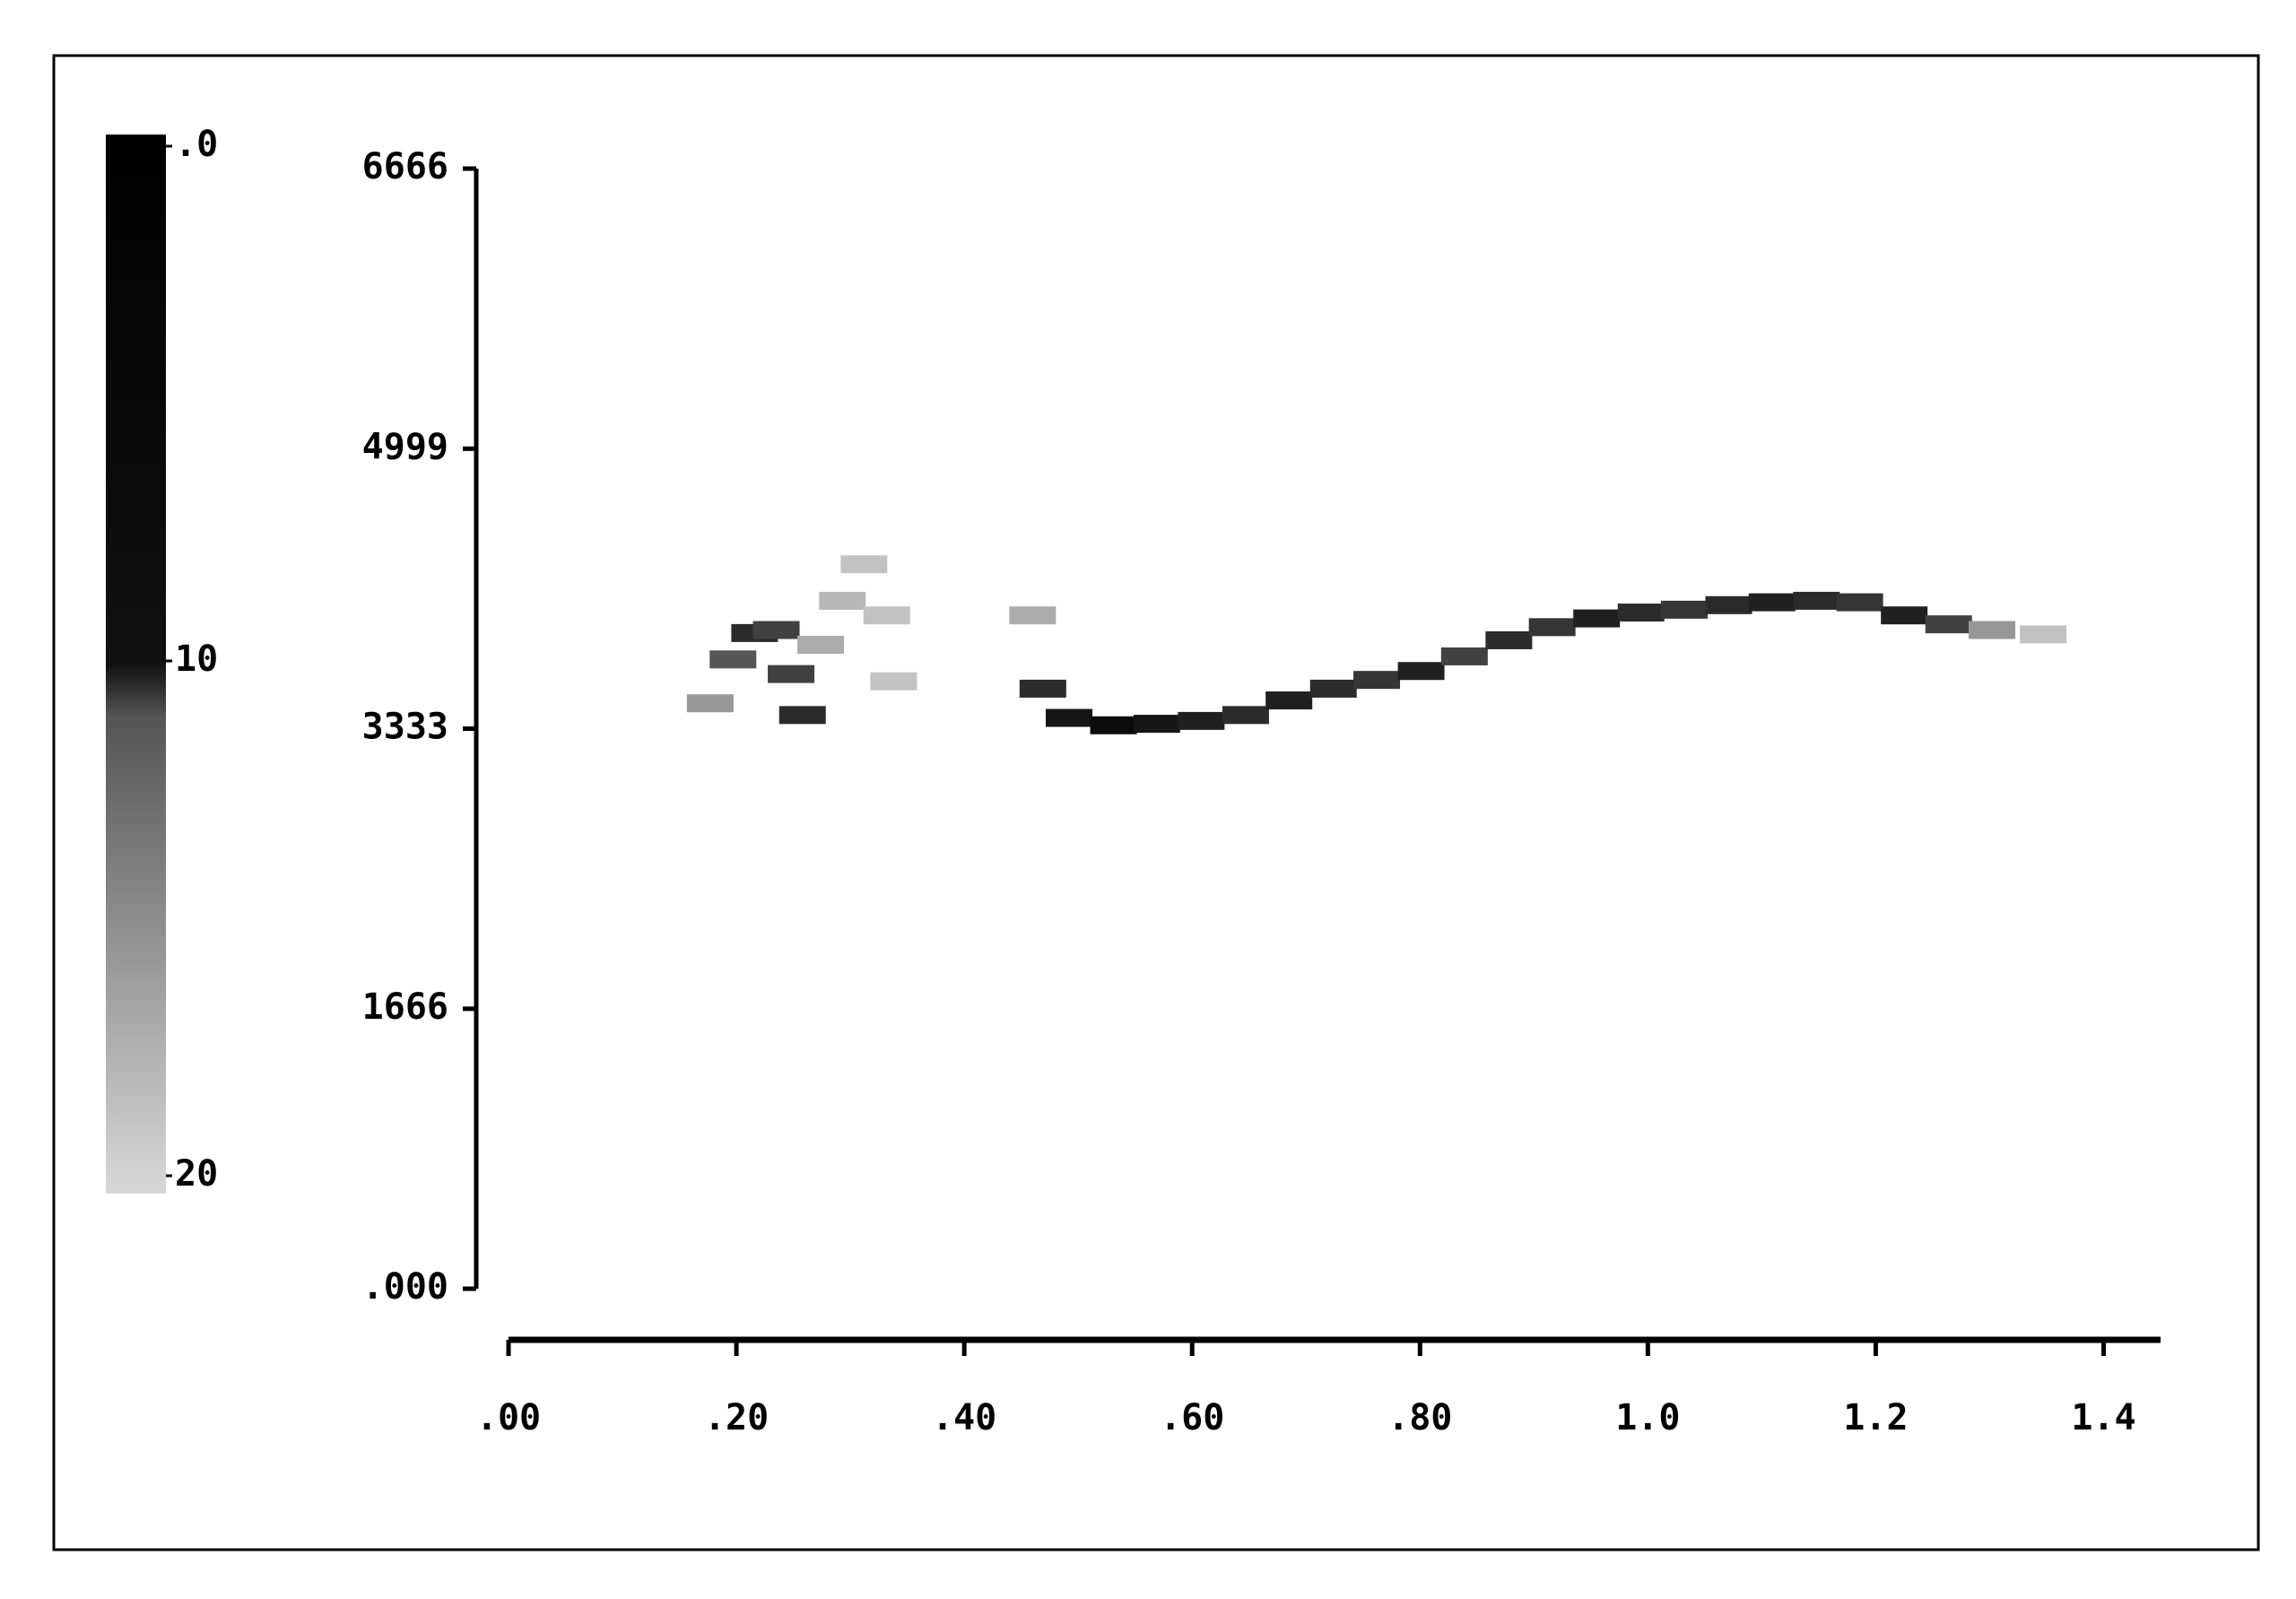 This screenshot has width=2296, height=1599. I want to click on colorbar-label: .0, so click(196, 145).